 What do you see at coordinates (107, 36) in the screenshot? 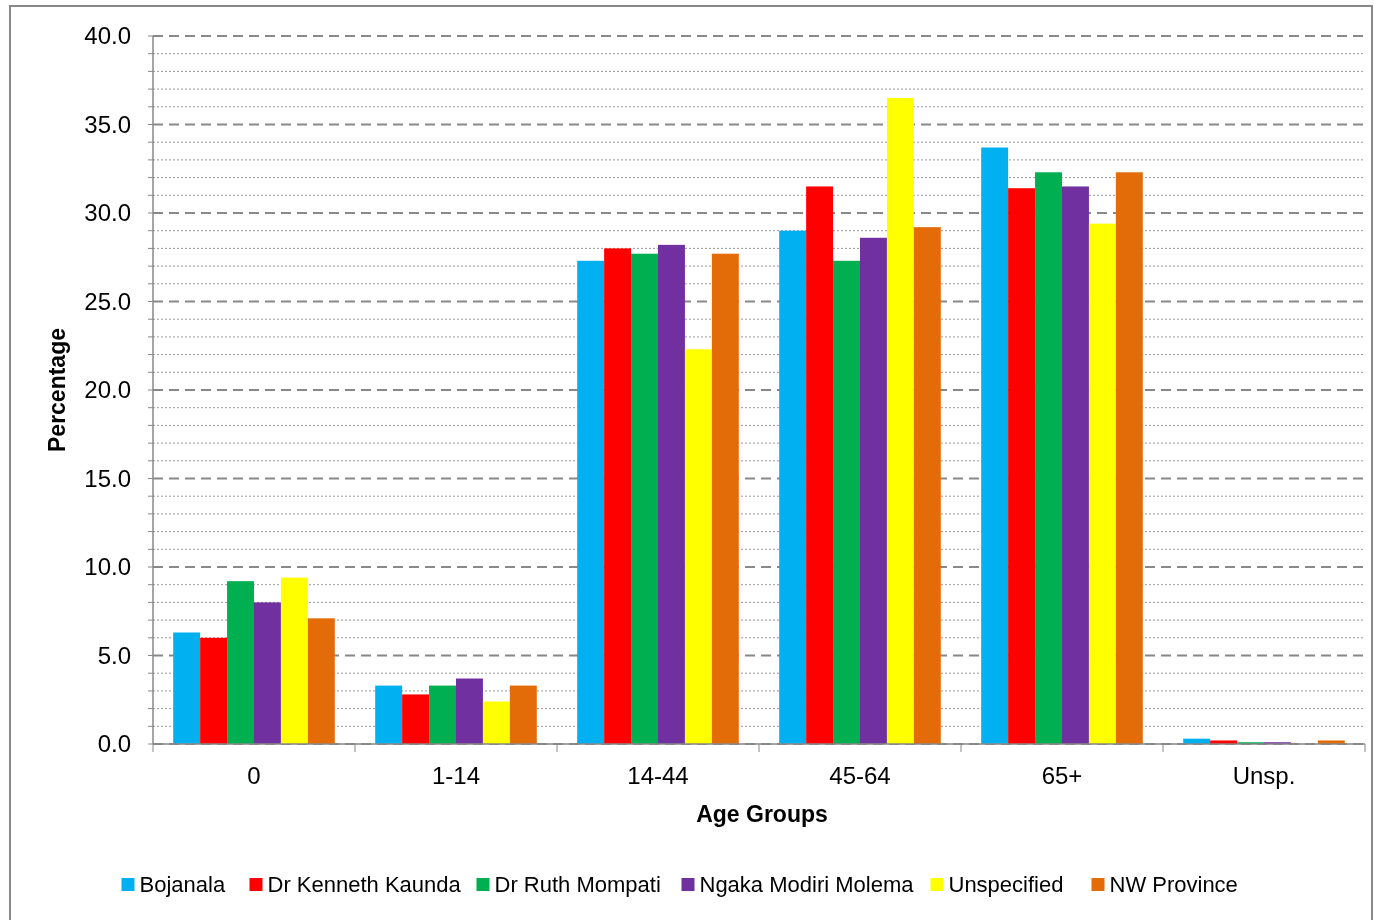
I see `y-tick-label: 40.0` at bounding box center [107, 36].